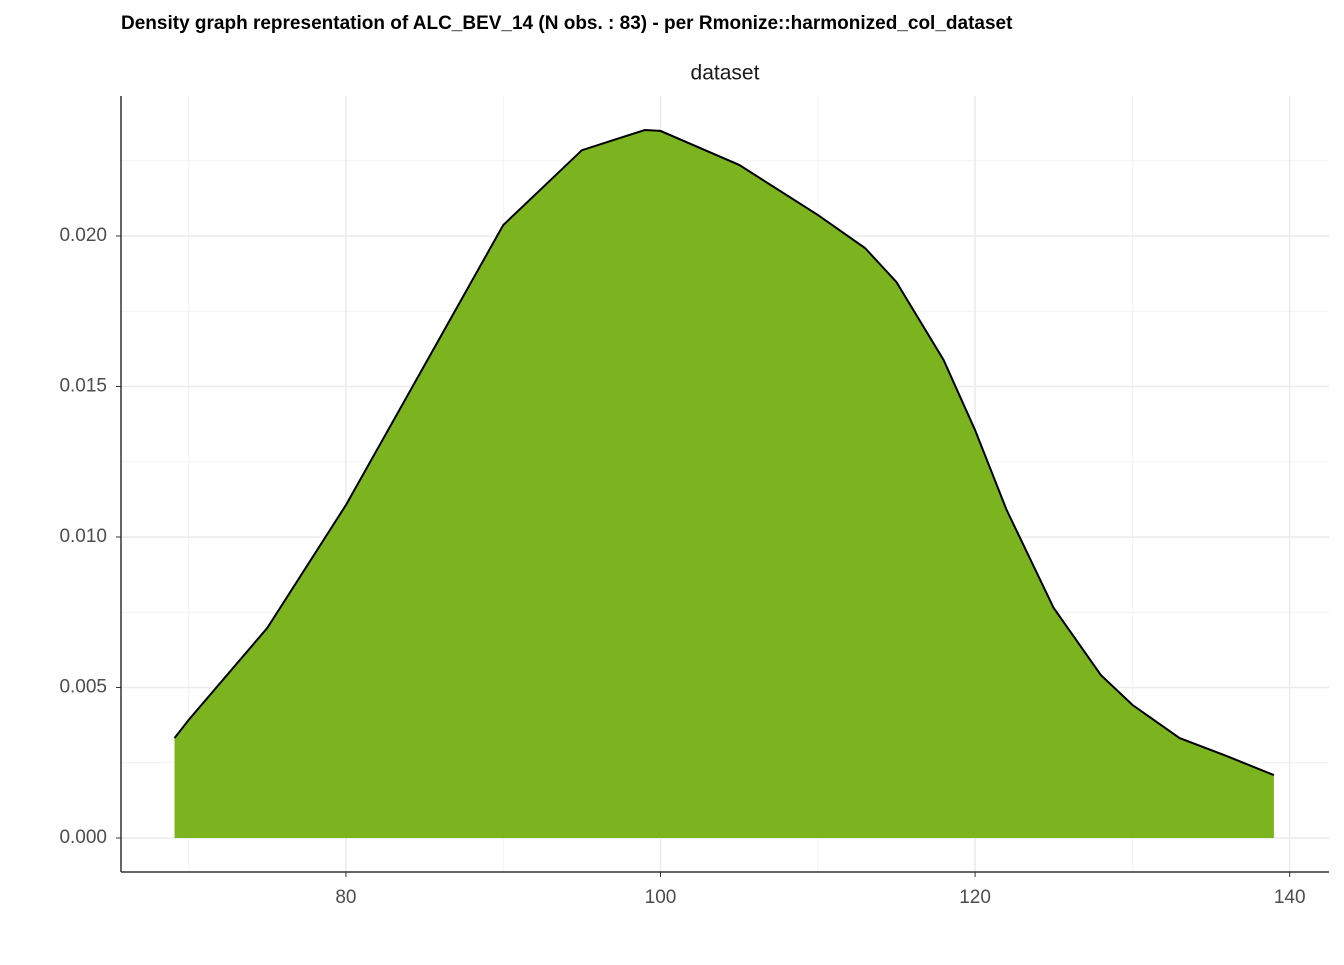 Image resolution: width=1344 pixels, height=965 pixels. What do you see at coordinates (661, 897) in the screenshot?
I see `x-tick-label: 100` at bounding box center [661, 897].